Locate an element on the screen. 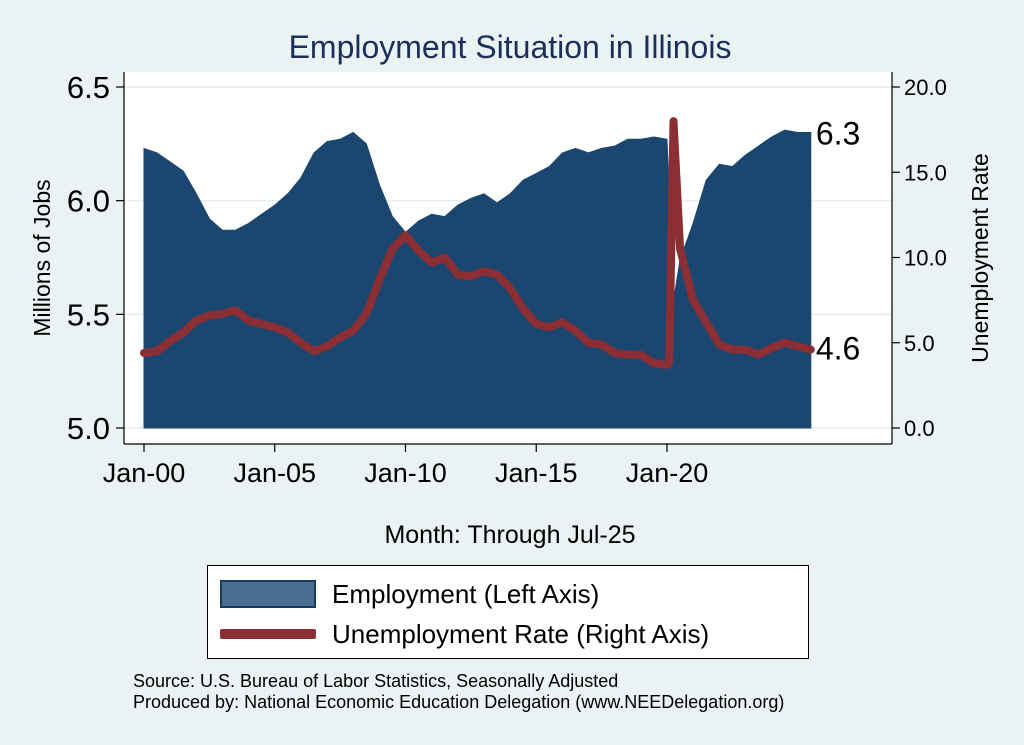 Image resolution: width=1024 pixels, height=745 pixels. y-right-tick-label-2: 10.0 is located at coordinates (925, 258).